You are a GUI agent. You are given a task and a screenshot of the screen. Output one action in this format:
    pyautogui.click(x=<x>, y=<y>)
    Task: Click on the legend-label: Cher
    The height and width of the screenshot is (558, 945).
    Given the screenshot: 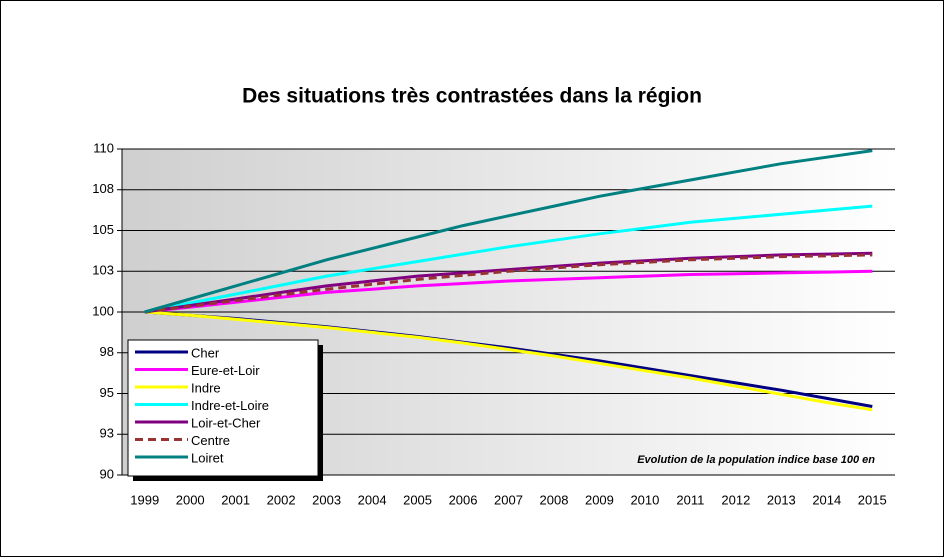 What is the action you would take?
    pyautogui.click(x=205, y=352)
    